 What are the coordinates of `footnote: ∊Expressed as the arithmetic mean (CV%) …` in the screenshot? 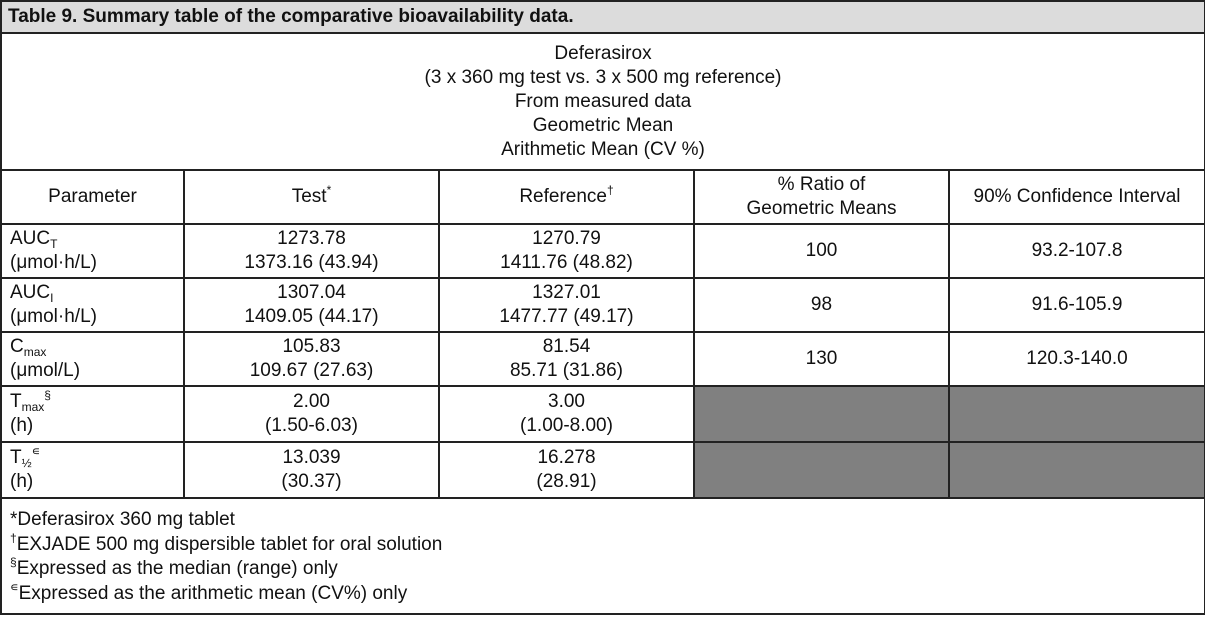 It's located at (603, 593).